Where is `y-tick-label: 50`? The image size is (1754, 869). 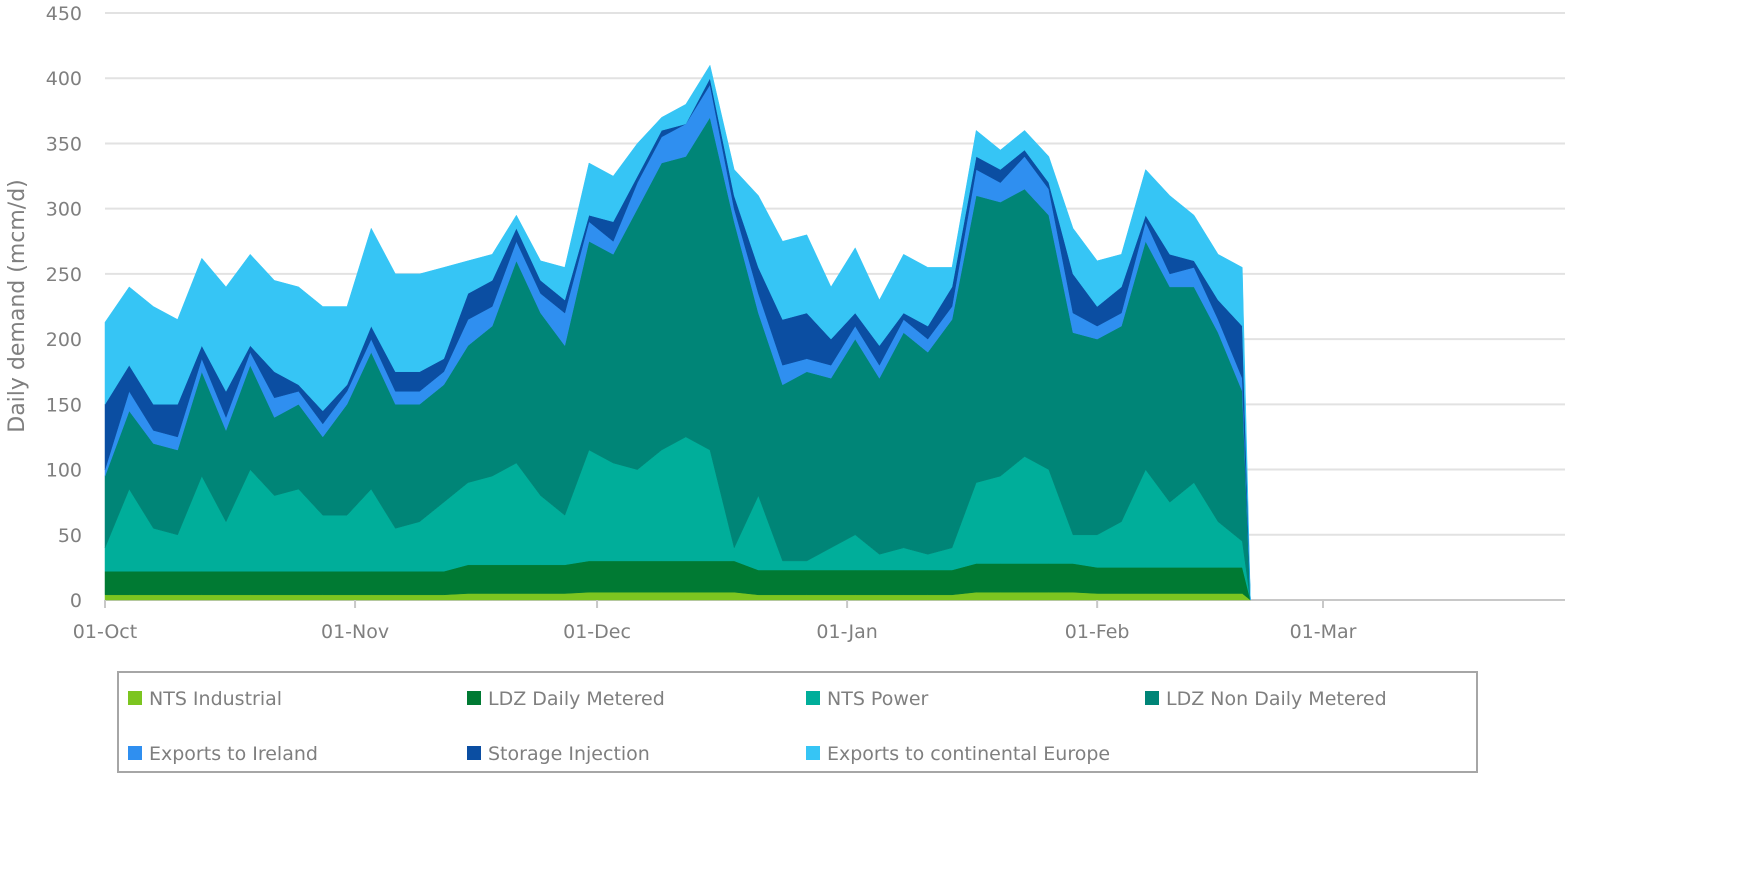 y-tick-label: 50 is located at coordinates (70, 536).